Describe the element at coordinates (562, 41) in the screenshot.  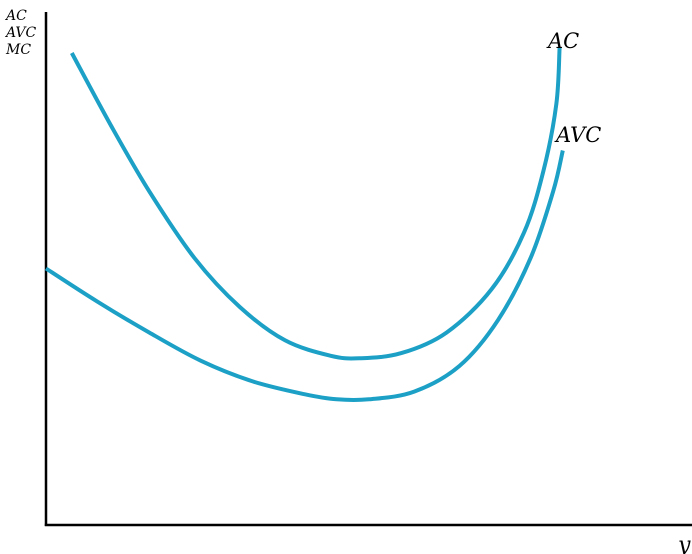
I see `ac-curve-label: AC` at that location.